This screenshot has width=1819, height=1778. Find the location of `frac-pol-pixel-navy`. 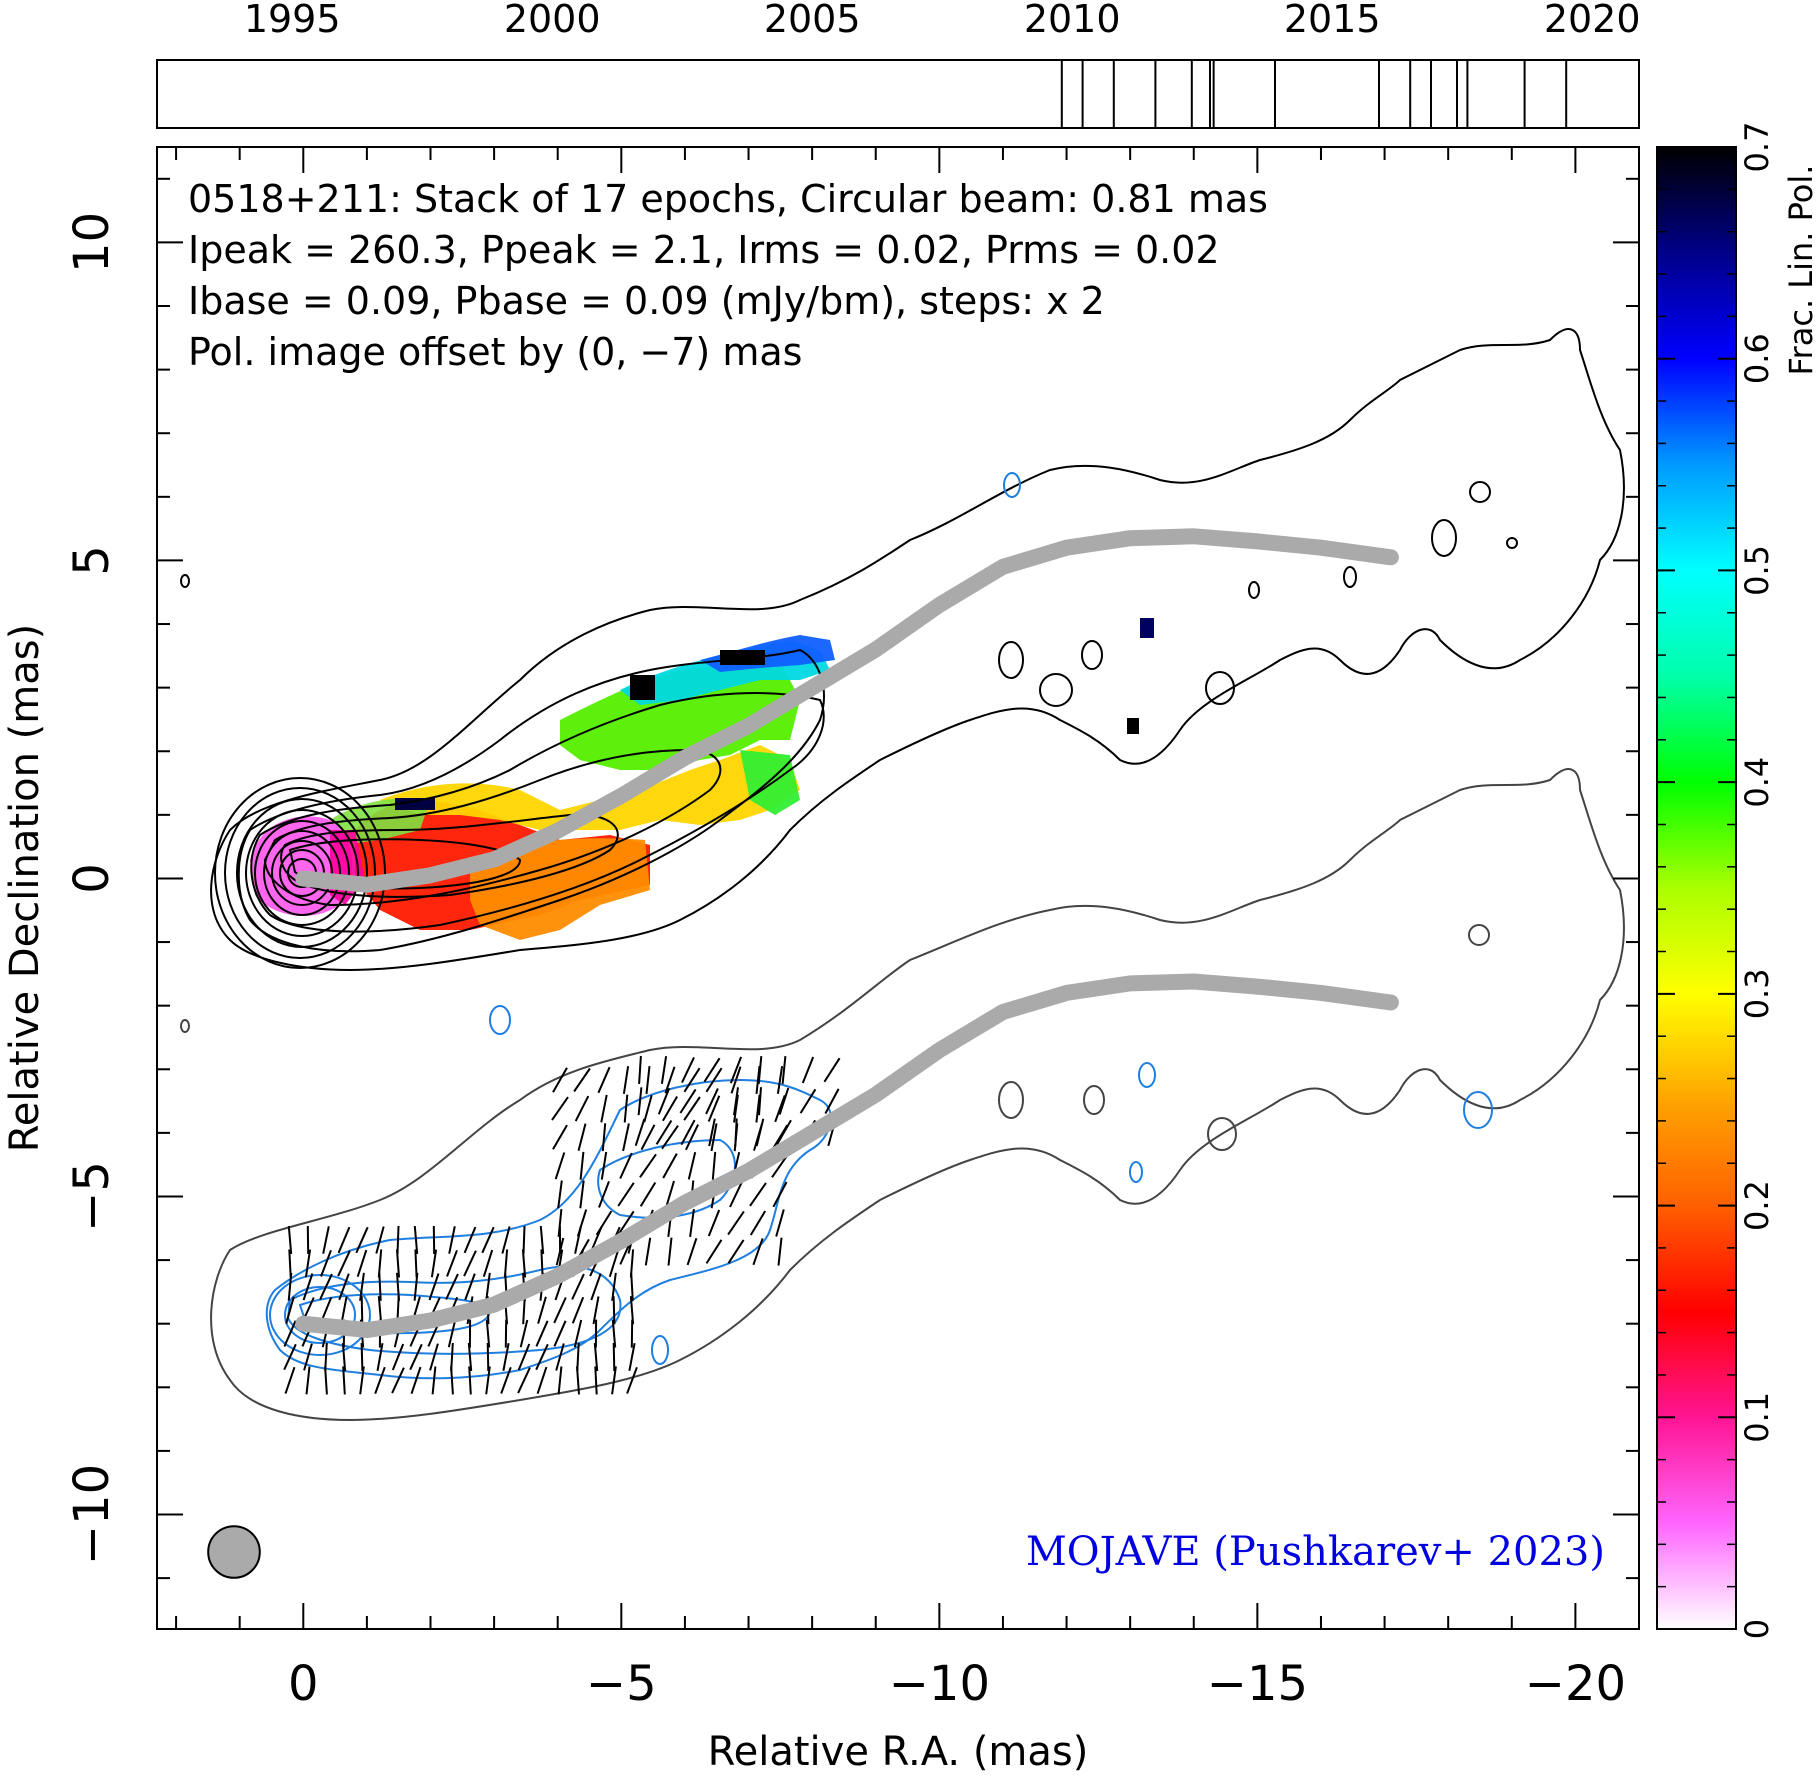

frac-pol-pixel-navy is located at coordinates (1147, 628).